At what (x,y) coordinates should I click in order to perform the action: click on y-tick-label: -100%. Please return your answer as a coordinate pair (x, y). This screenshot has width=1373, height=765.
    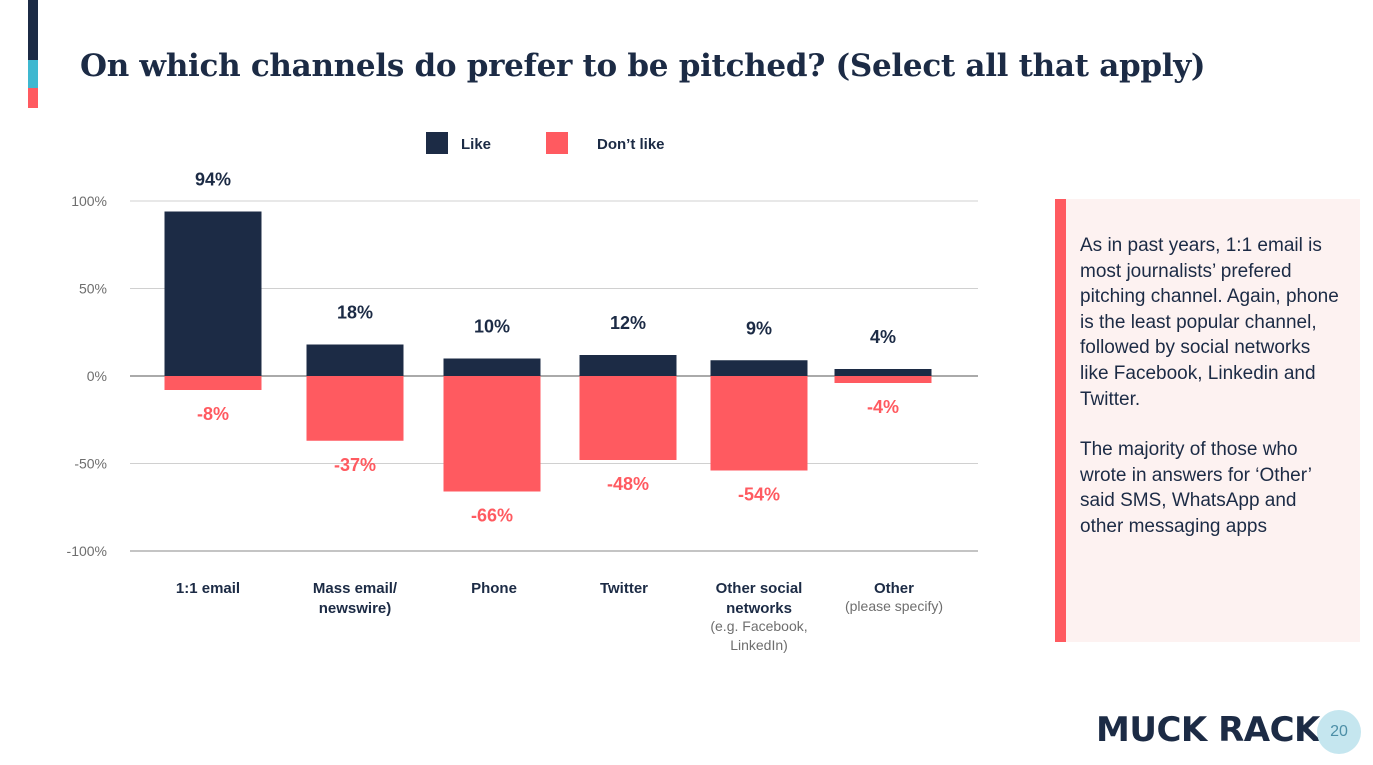
    Looking at the image, I should click on (87, 551).